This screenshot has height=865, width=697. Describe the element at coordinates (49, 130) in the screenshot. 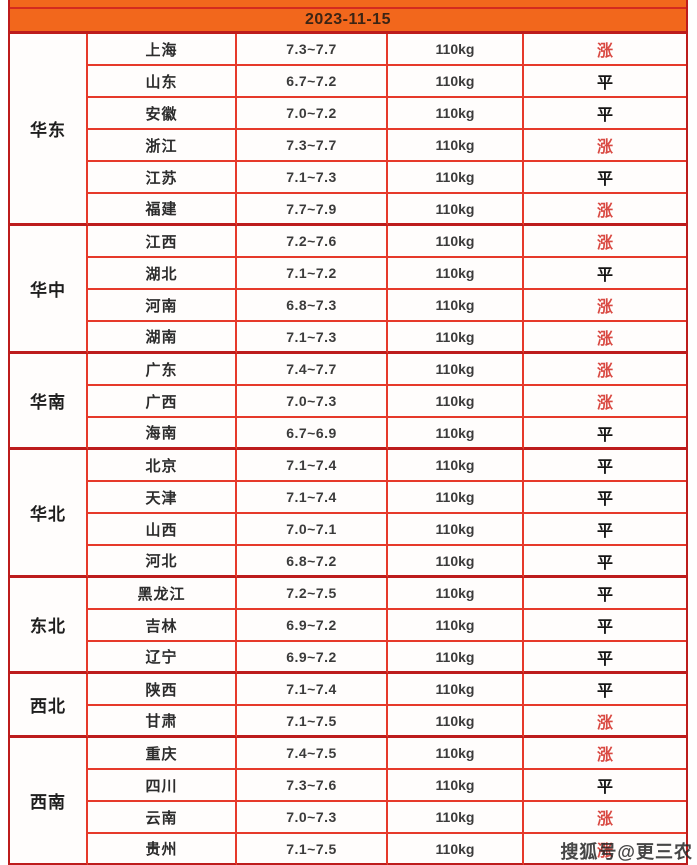

I see `region-cell: 华东` at that location.